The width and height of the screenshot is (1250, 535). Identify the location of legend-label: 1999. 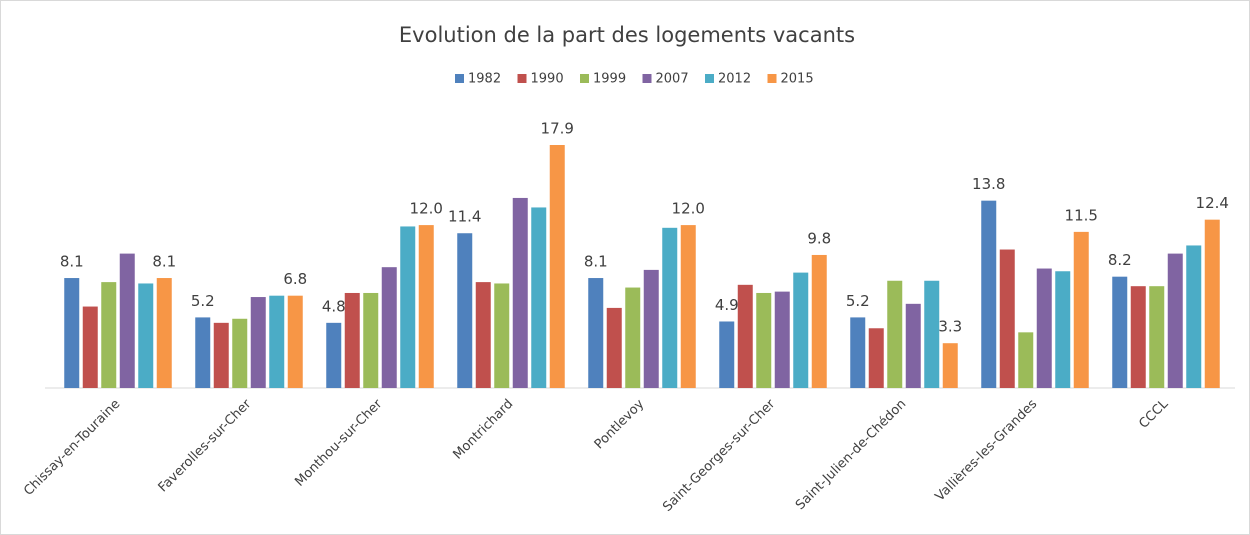
(609, 79).